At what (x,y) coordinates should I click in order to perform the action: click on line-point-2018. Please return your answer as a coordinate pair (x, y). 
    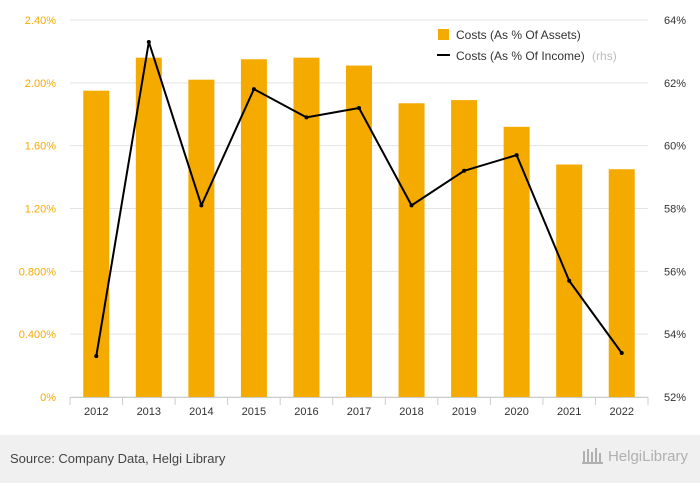
    Looking at the image, I should click on (411, 205).